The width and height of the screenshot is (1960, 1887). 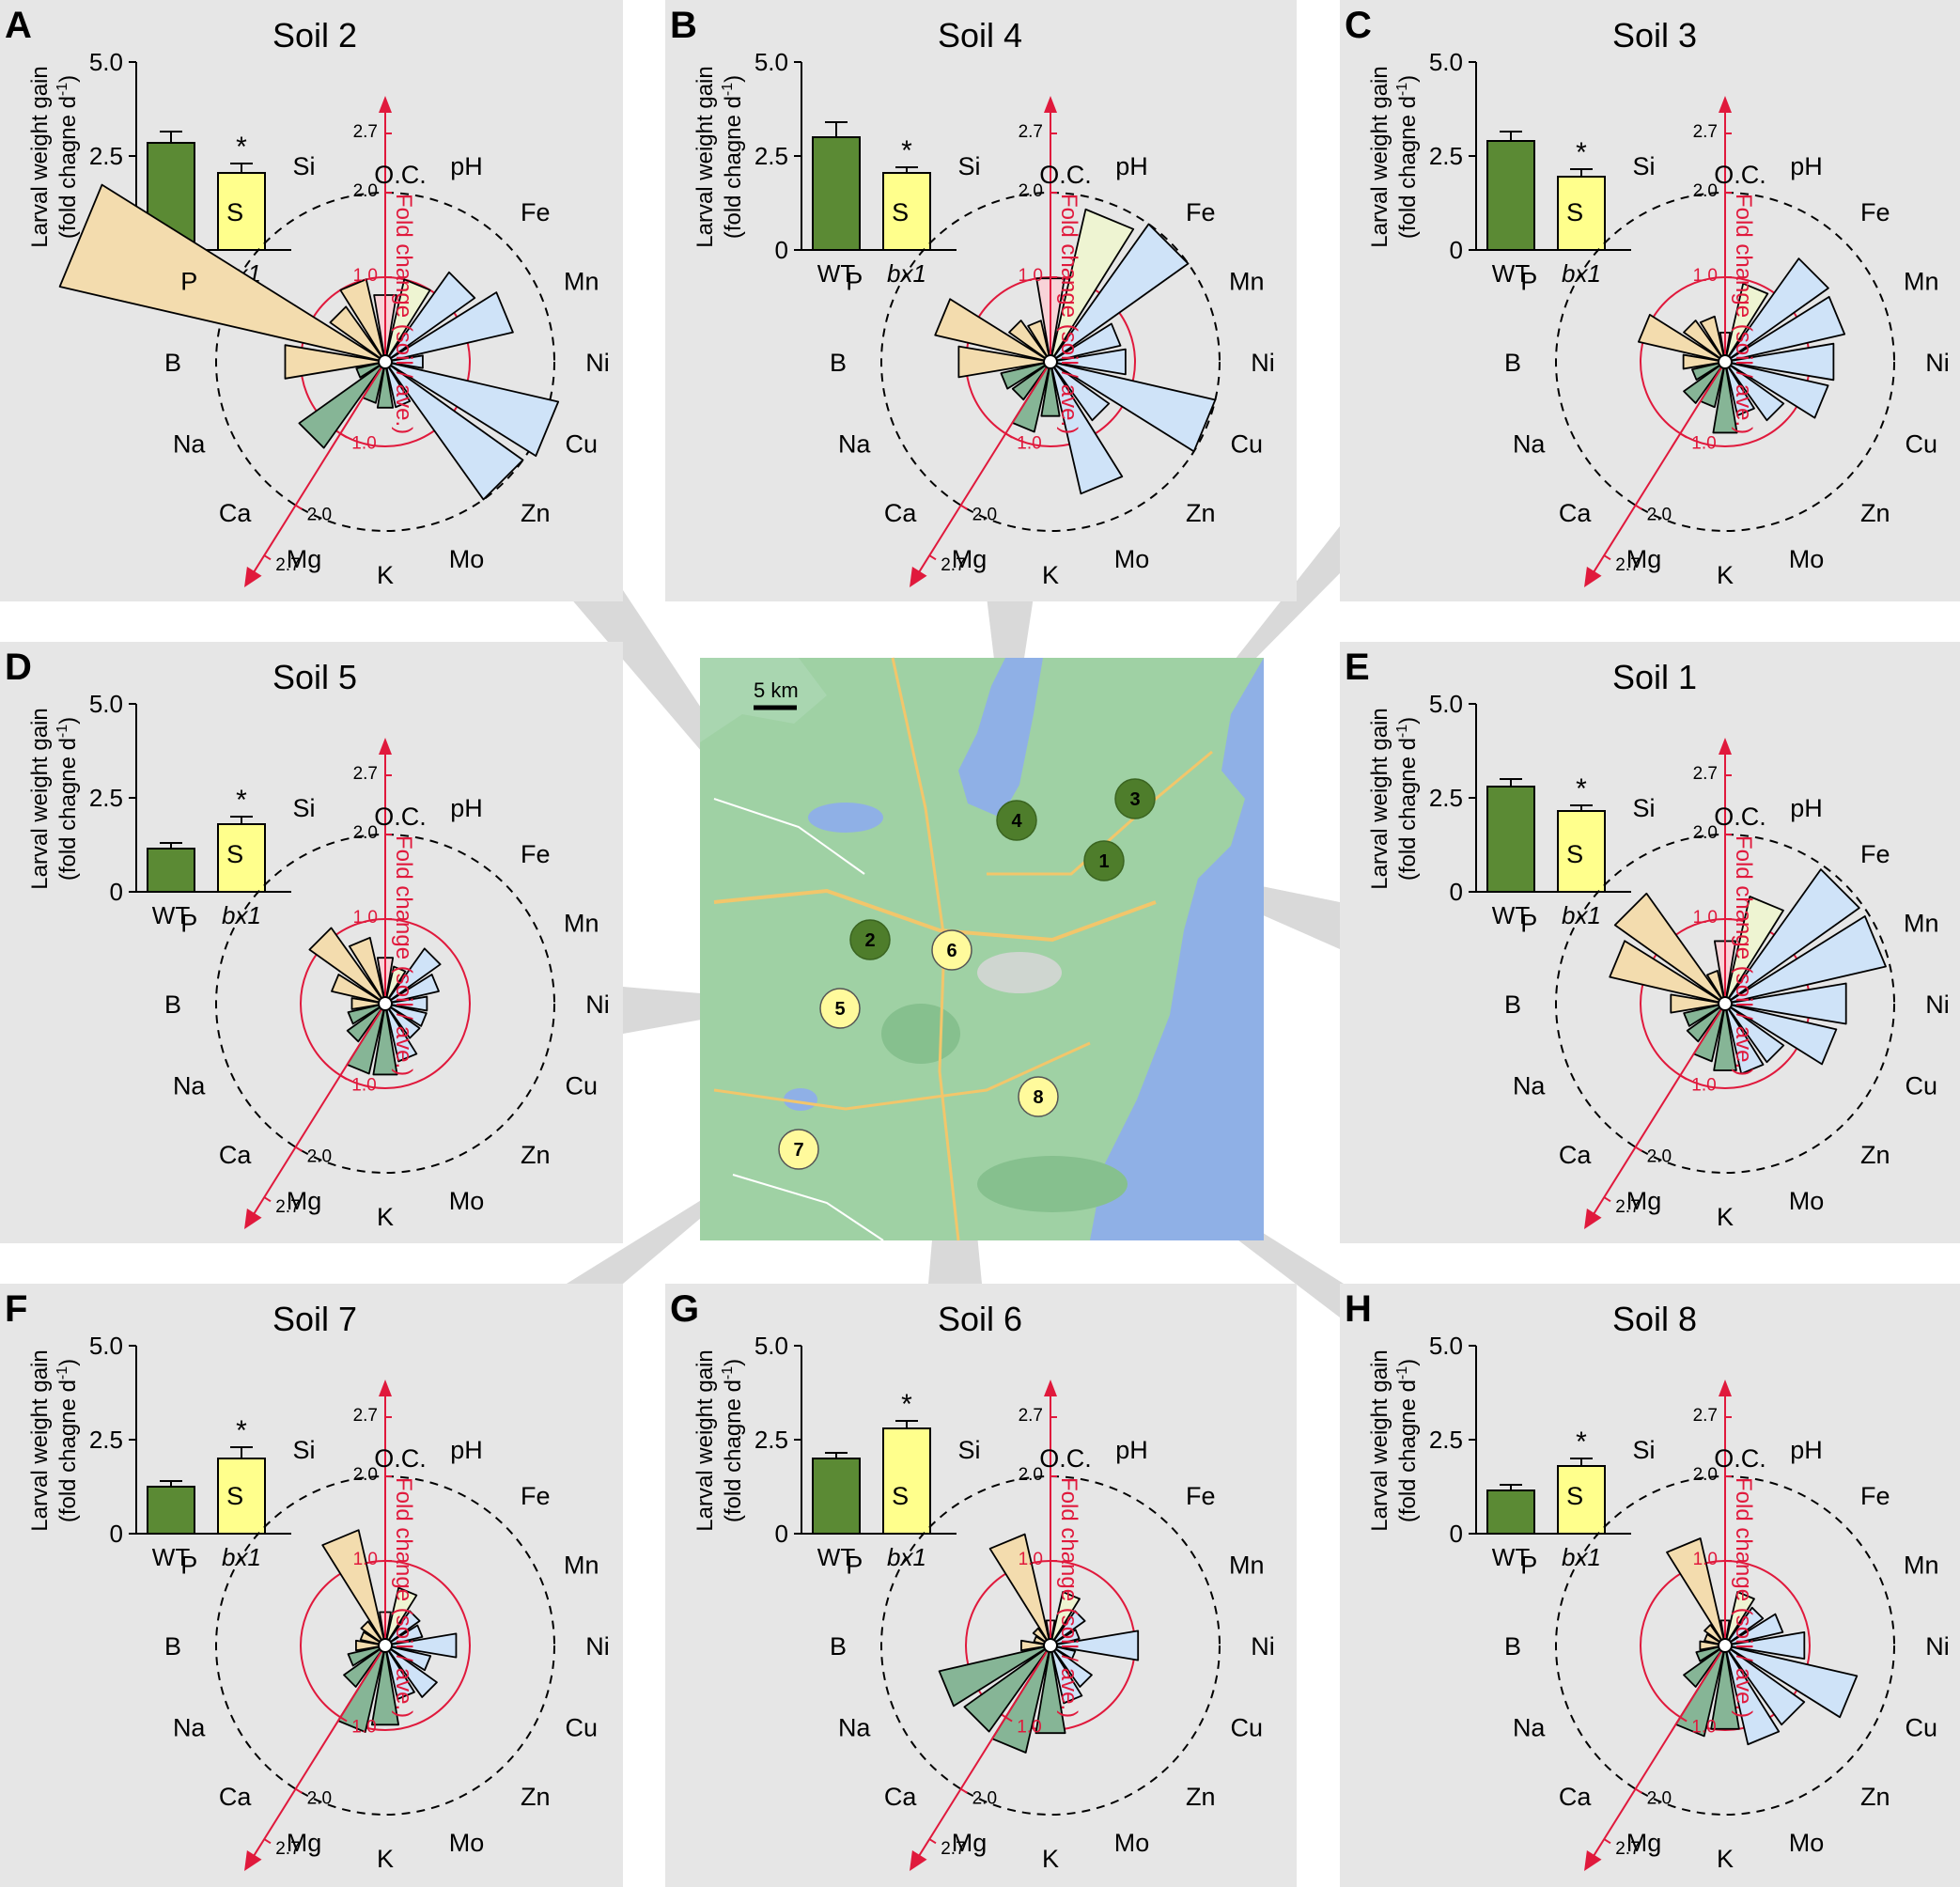 What do you see at coordinates (234, 1496) in the screenshot?
I see `element-label-s: S` at bounding box center [234, 1496].